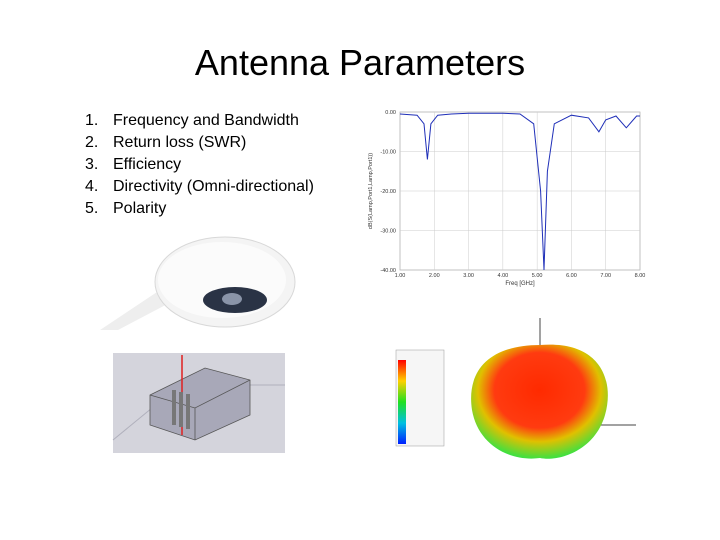  I want to click on x-tick-label: 1.00, so click(400, 276).